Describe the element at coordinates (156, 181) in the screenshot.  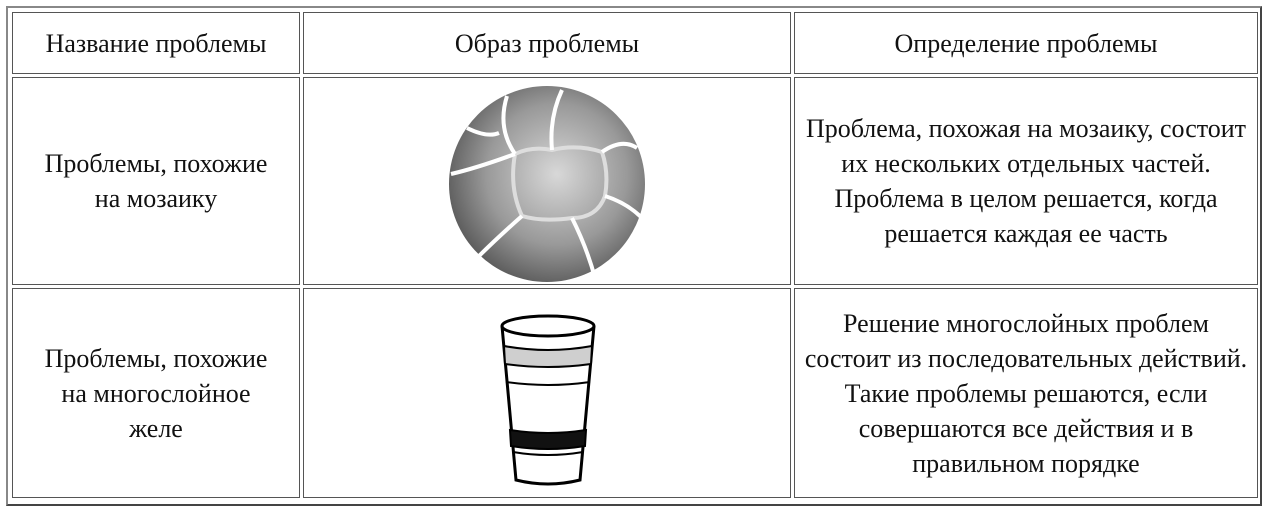
I see `problem-name: Проблемы, похожие на мозаику` at that location.